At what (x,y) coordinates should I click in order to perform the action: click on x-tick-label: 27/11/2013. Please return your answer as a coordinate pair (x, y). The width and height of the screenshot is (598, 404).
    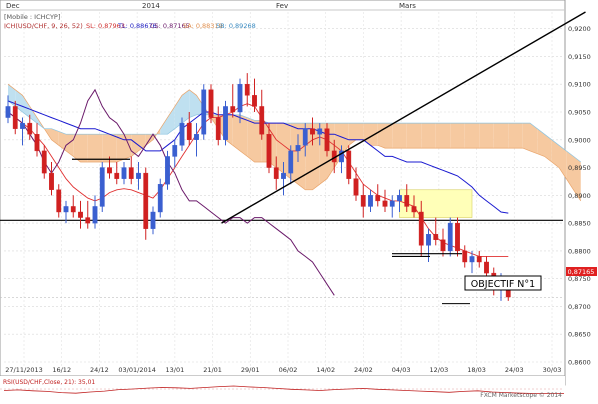
    Looking at the image, I should click on (23, 370).